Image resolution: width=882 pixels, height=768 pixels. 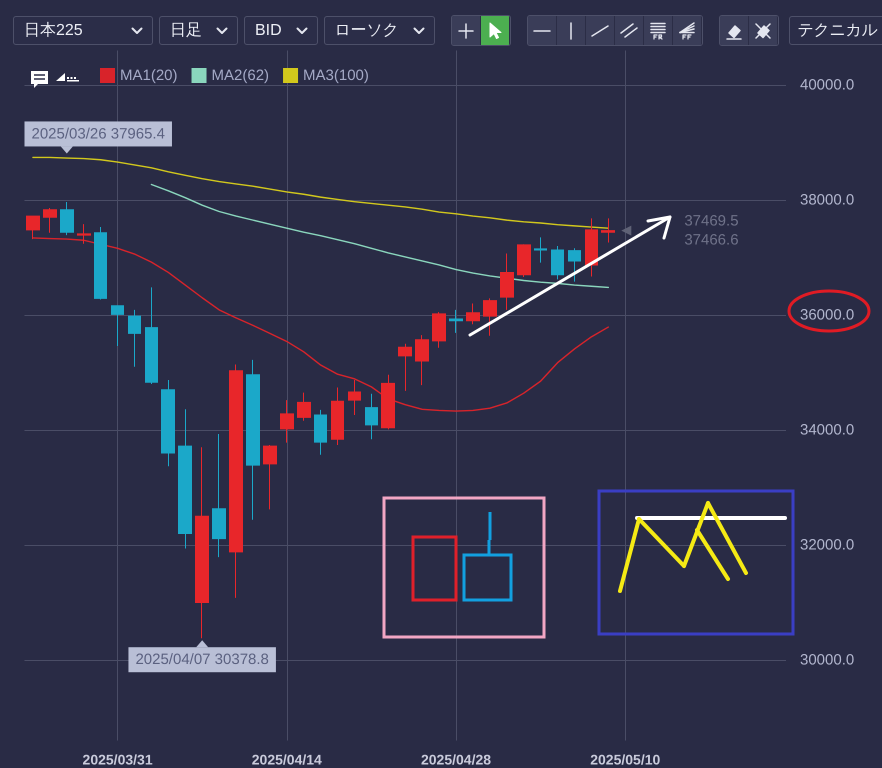 What do you see at coordinates (149, 75) in the screenshot?
I see `legend-label: MA1(20)` at bounding box center [149, 75].